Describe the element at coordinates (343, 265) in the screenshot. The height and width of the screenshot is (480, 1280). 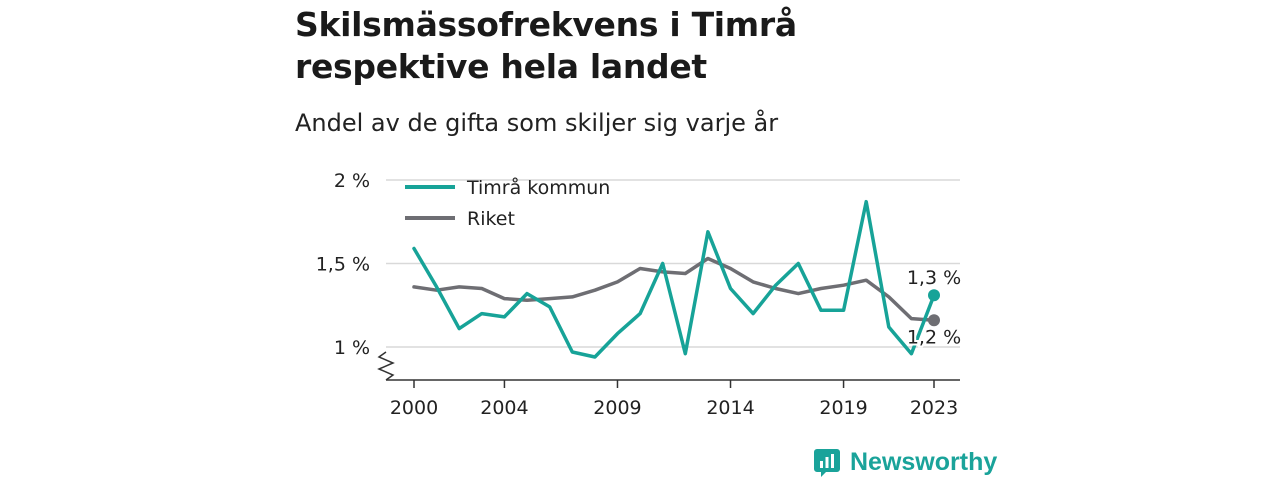
I see `y-tick-label: 1,5 %` at that location.